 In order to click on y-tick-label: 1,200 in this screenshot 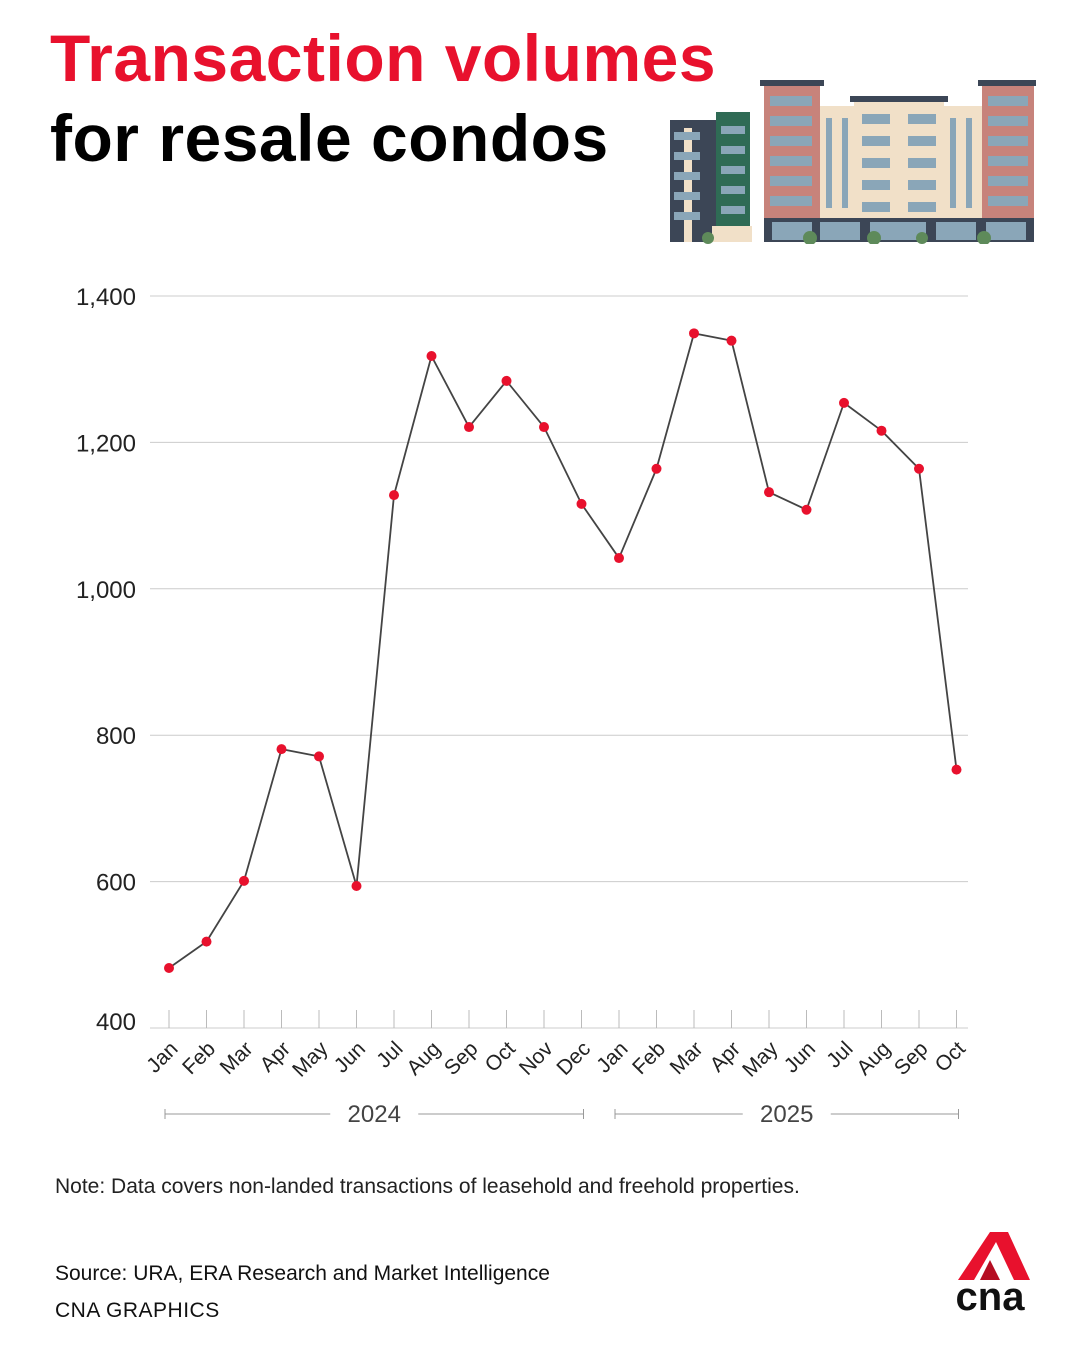, I will do `click(106, 443)`.